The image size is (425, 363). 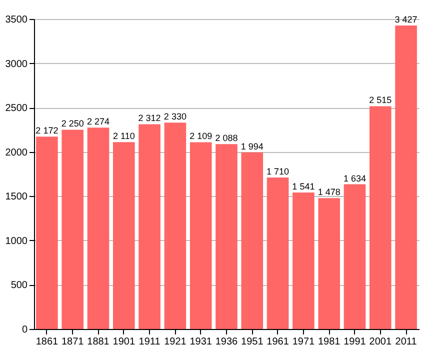 I want to click on x-tick-label: 2011, so click(x=406, y=342).